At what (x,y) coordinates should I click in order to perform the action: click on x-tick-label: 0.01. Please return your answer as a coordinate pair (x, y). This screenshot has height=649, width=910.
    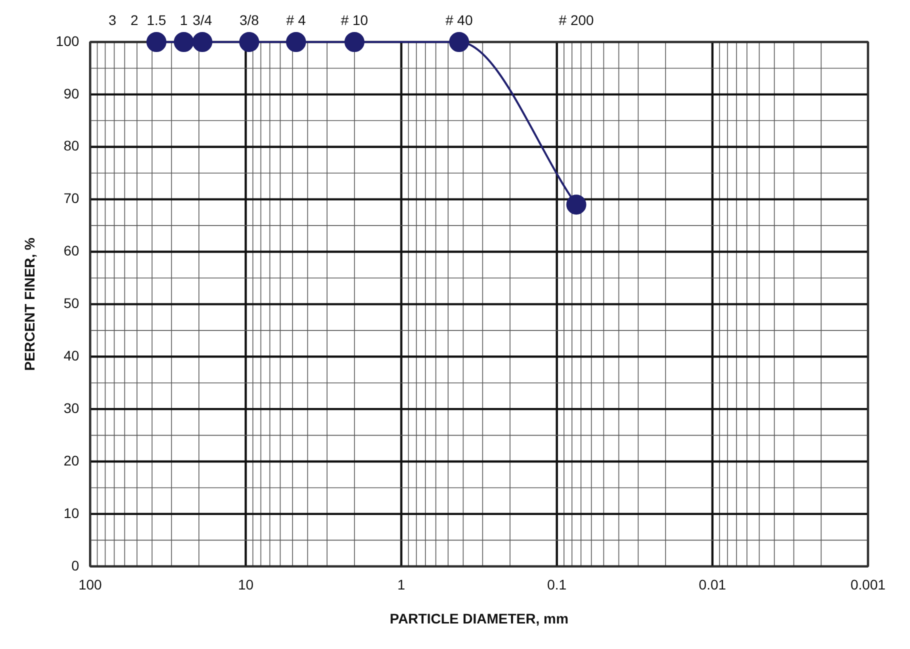
    Looking at the image, I should click on (712, 584).